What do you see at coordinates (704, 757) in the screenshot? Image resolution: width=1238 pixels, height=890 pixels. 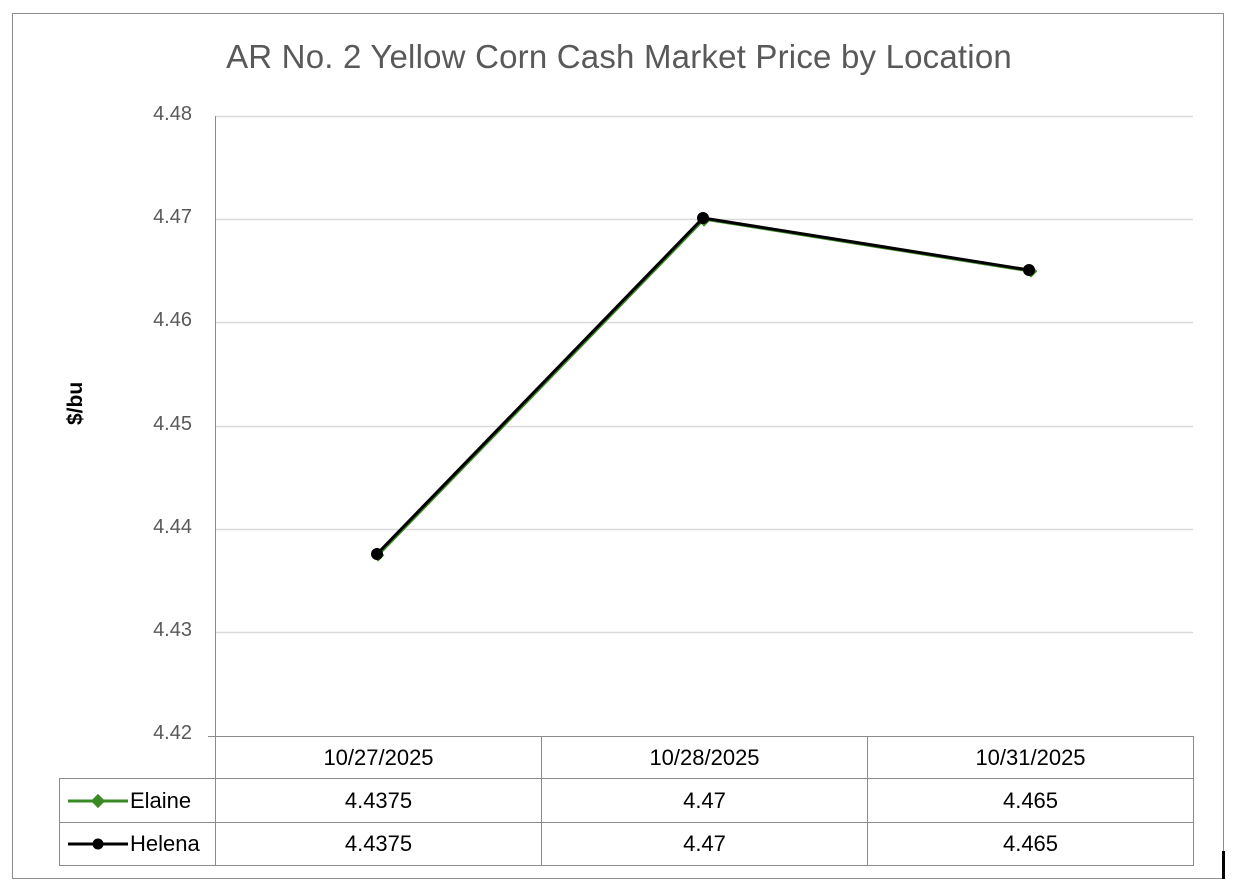 I see `table-header-cell: 10/28/2025` at bounding box center [704, 757].